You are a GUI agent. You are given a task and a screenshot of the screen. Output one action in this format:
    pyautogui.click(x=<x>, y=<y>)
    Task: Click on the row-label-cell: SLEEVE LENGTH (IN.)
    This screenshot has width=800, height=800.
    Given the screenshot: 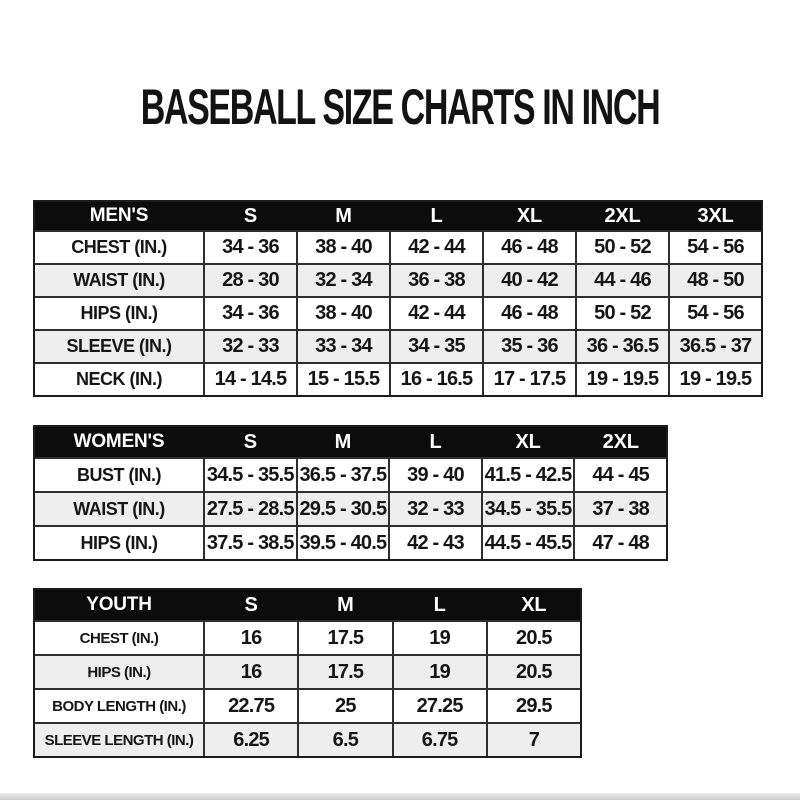 What is the action you would take?
    pyautogui.click(x=119, y=740)
    